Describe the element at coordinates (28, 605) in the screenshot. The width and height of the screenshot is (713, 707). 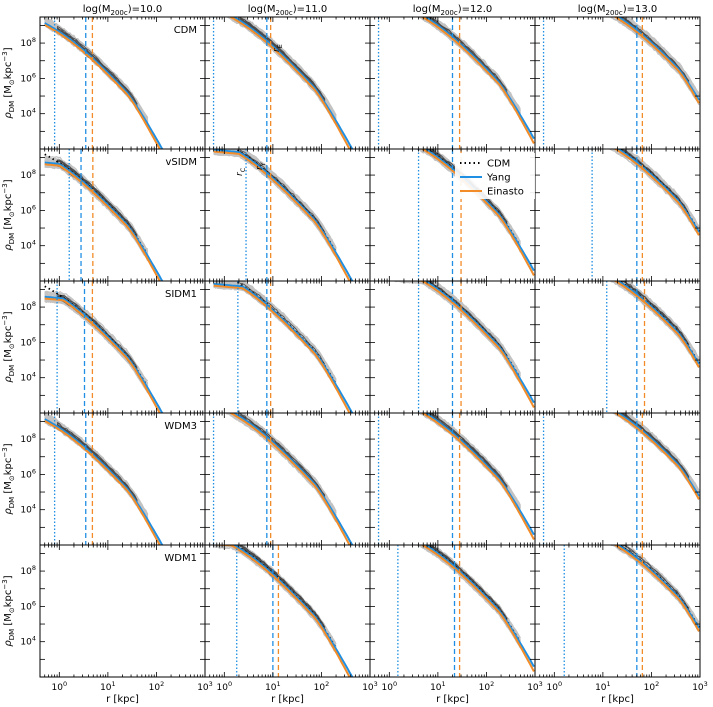
I see `y-tick-label: 10⁶` at that location.